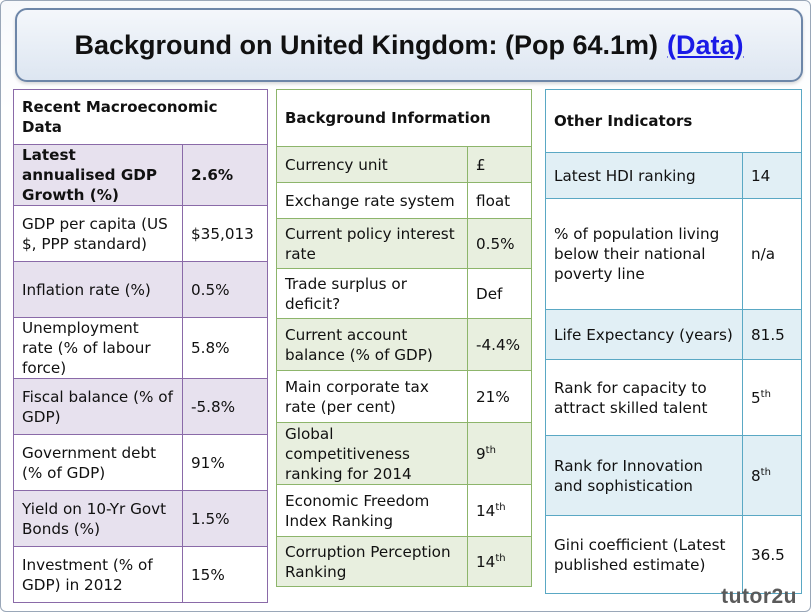  I want to click on table-row: Inflation rate (%) 0.5%, so click(141, 289).